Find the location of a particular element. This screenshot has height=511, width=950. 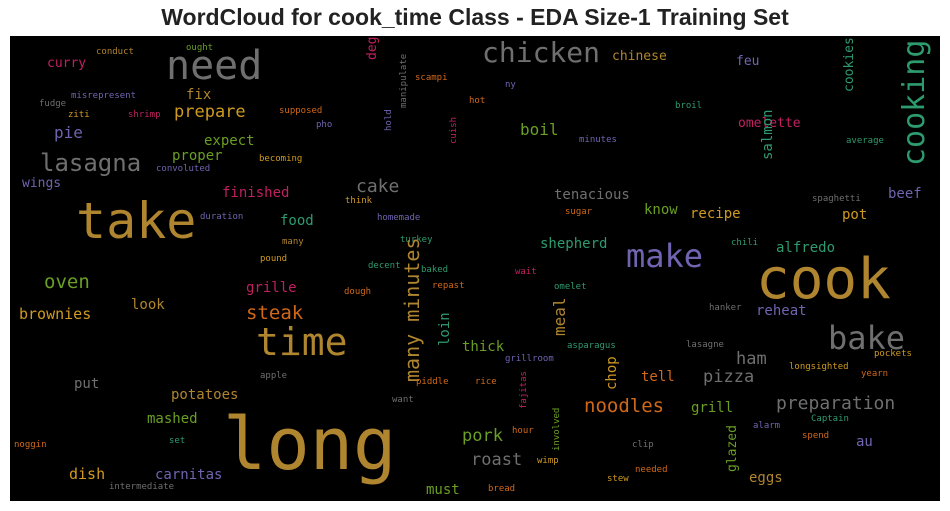

word-omelette: omelette is located at coordinates (769, 123).